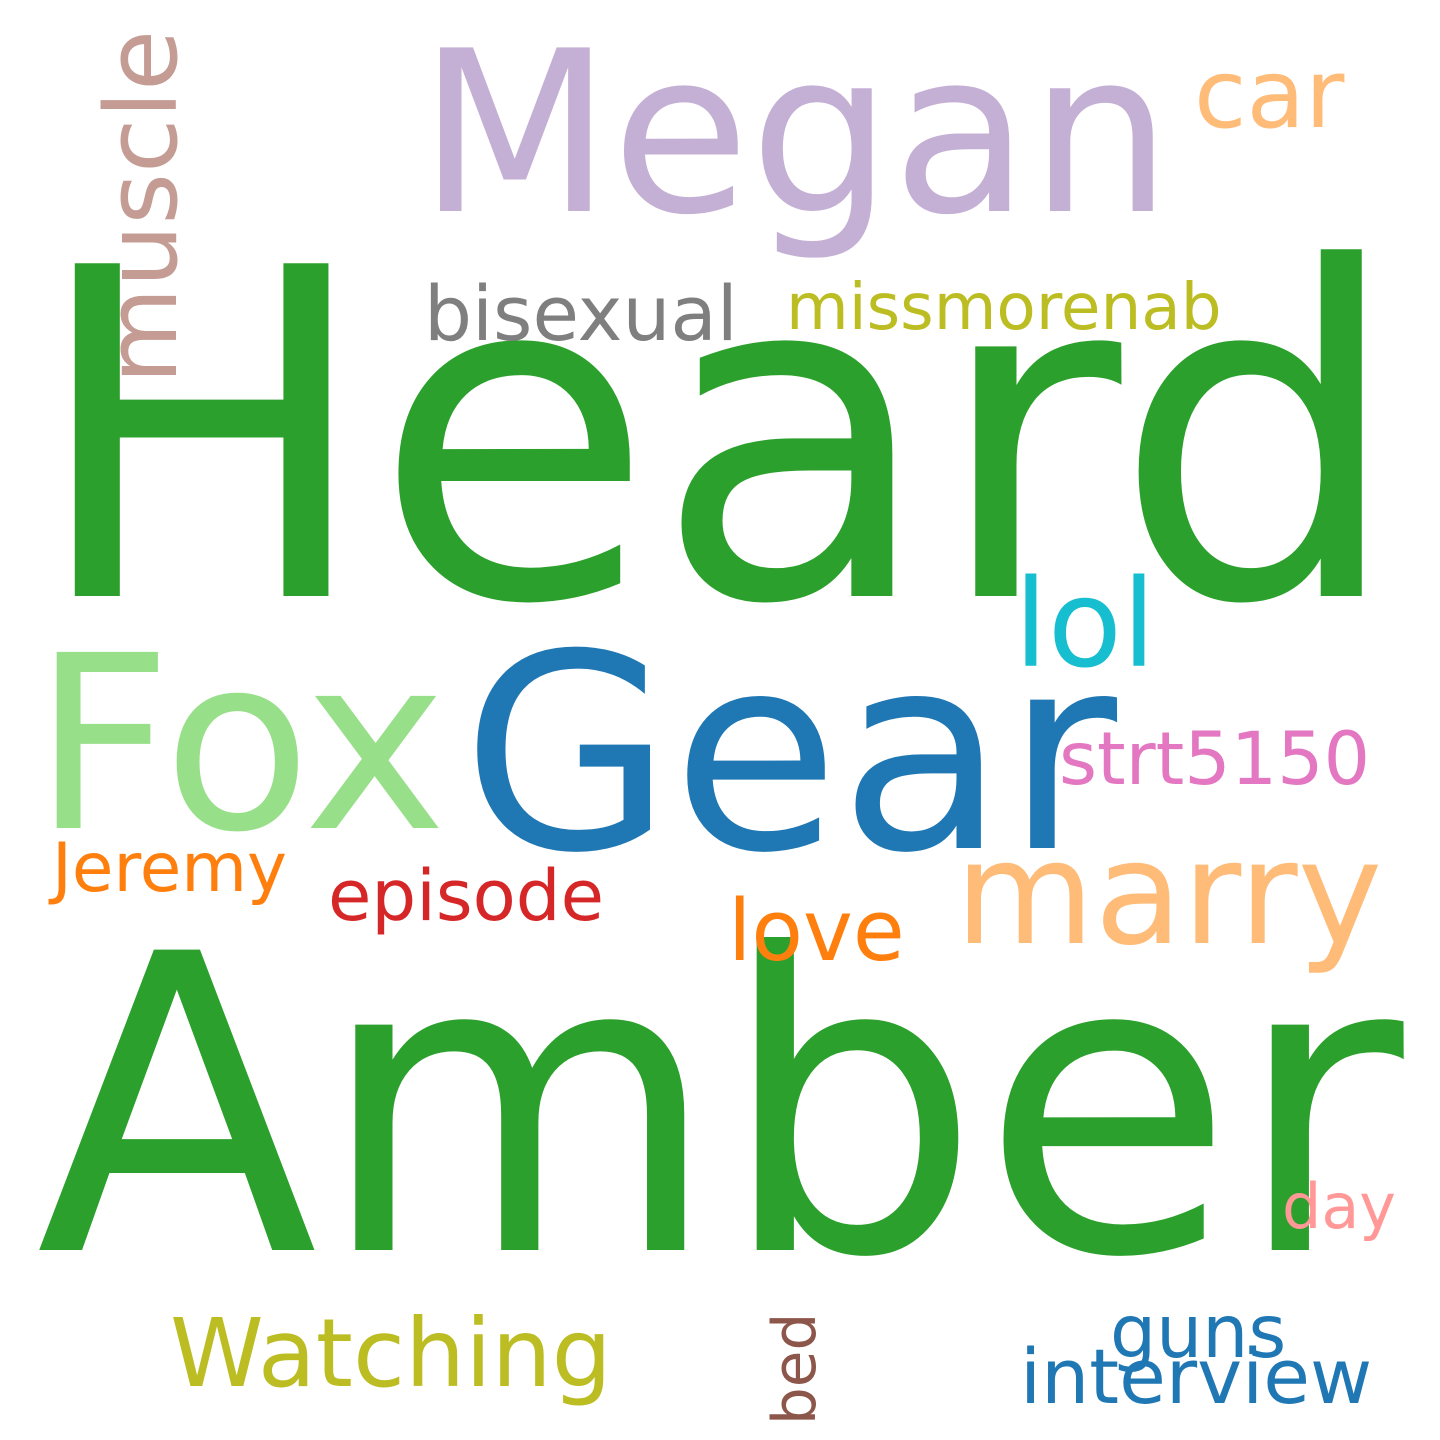 Image resolution: width=1440 pixels, height=1440 pixels. Describe the element at coordinates (391, 1354) in the screenshot. I see `word-watching: Watching` at that location.